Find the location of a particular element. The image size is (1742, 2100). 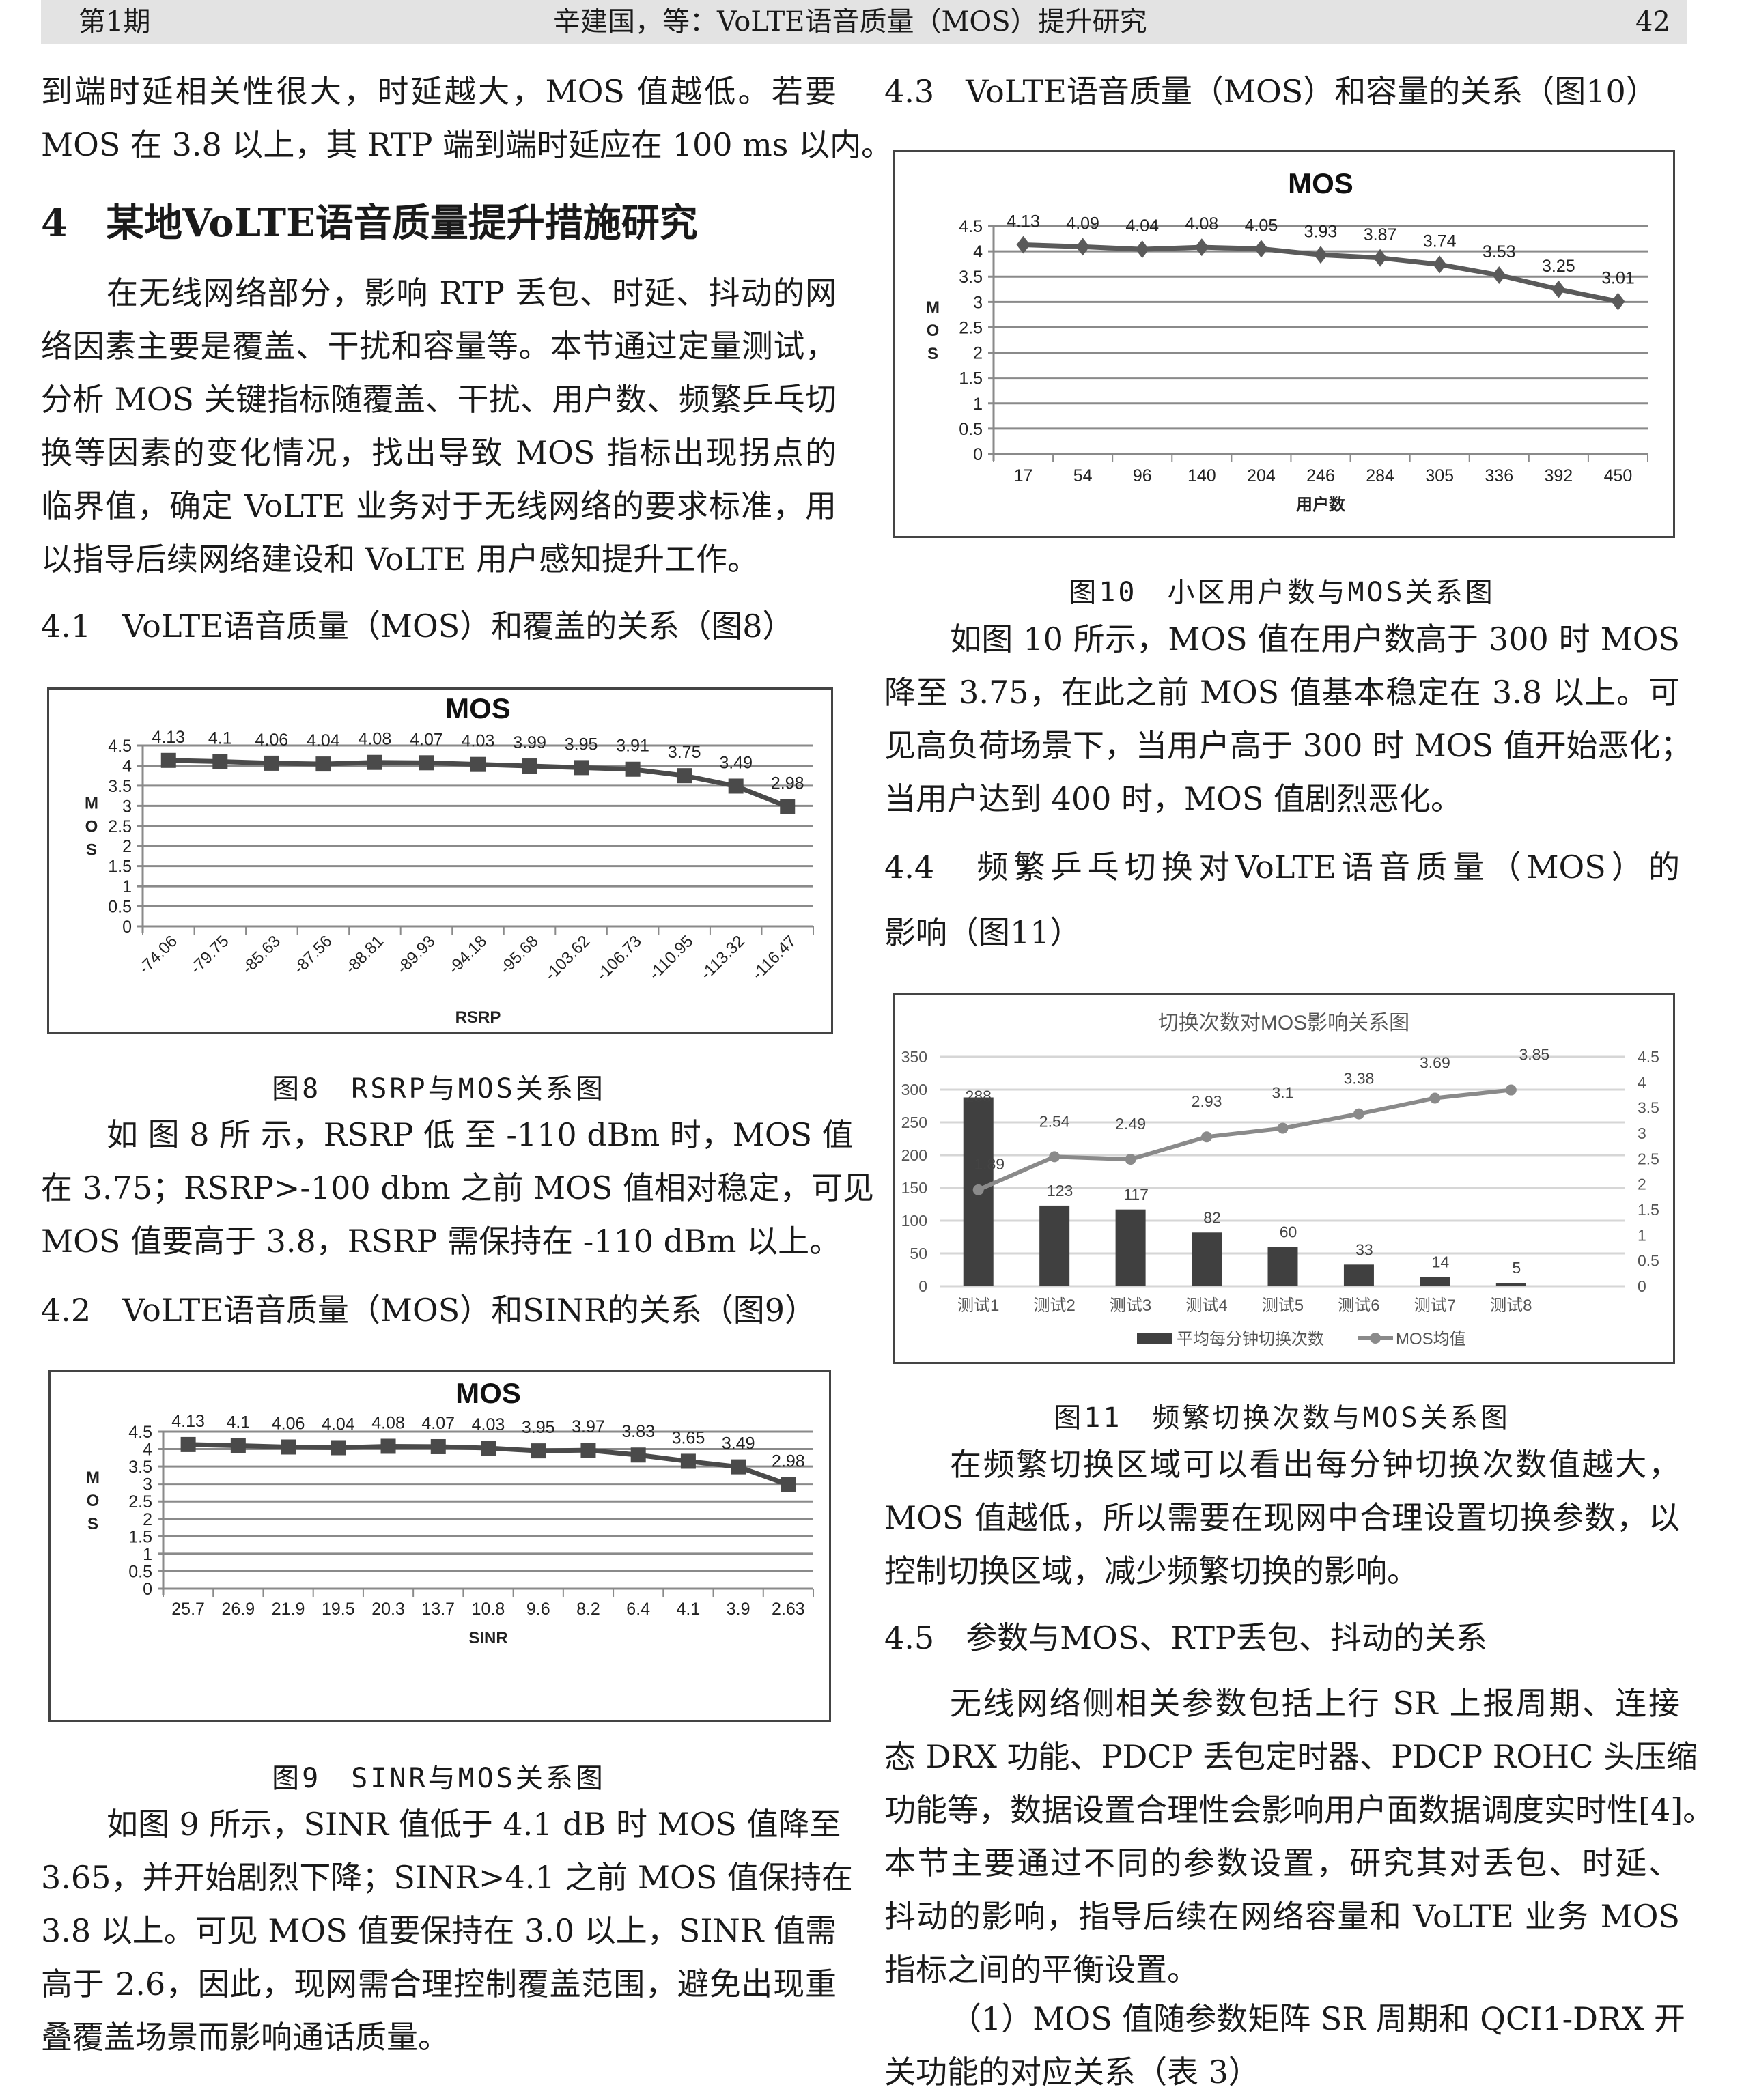

data-label: 4.08 is located at coordinates (375, 739).